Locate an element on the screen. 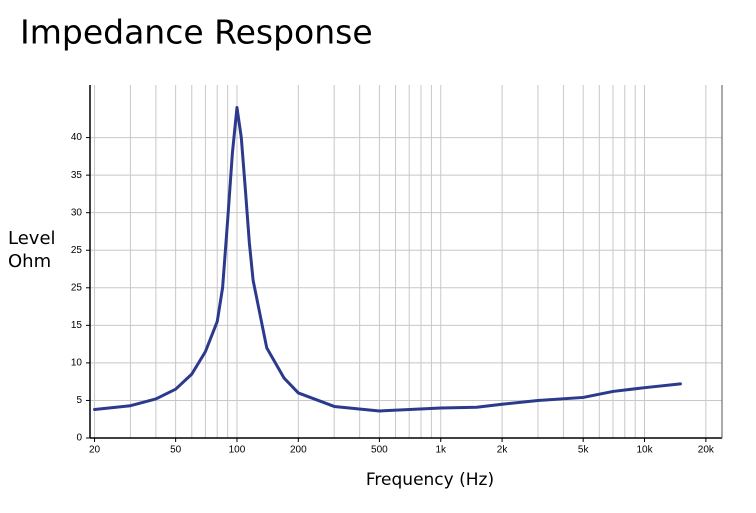 This screenshot has height=513, width=756. x-tick-label: 5k is located at coordinates (584, 450).